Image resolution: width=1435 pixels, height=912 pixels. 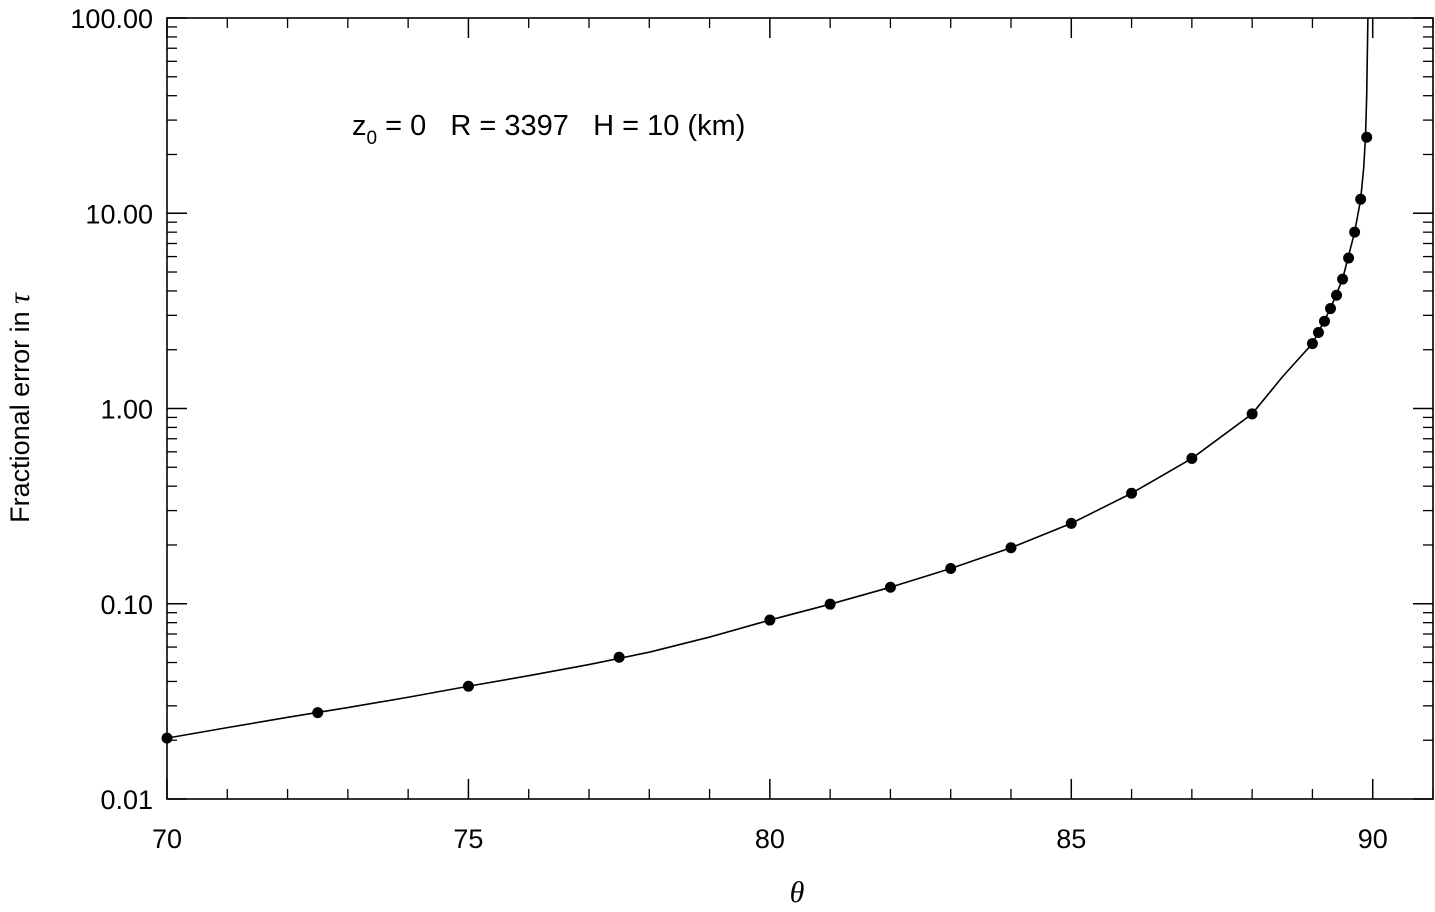 I want to click on x-tick-label: 75, so click(x=468, y=839).